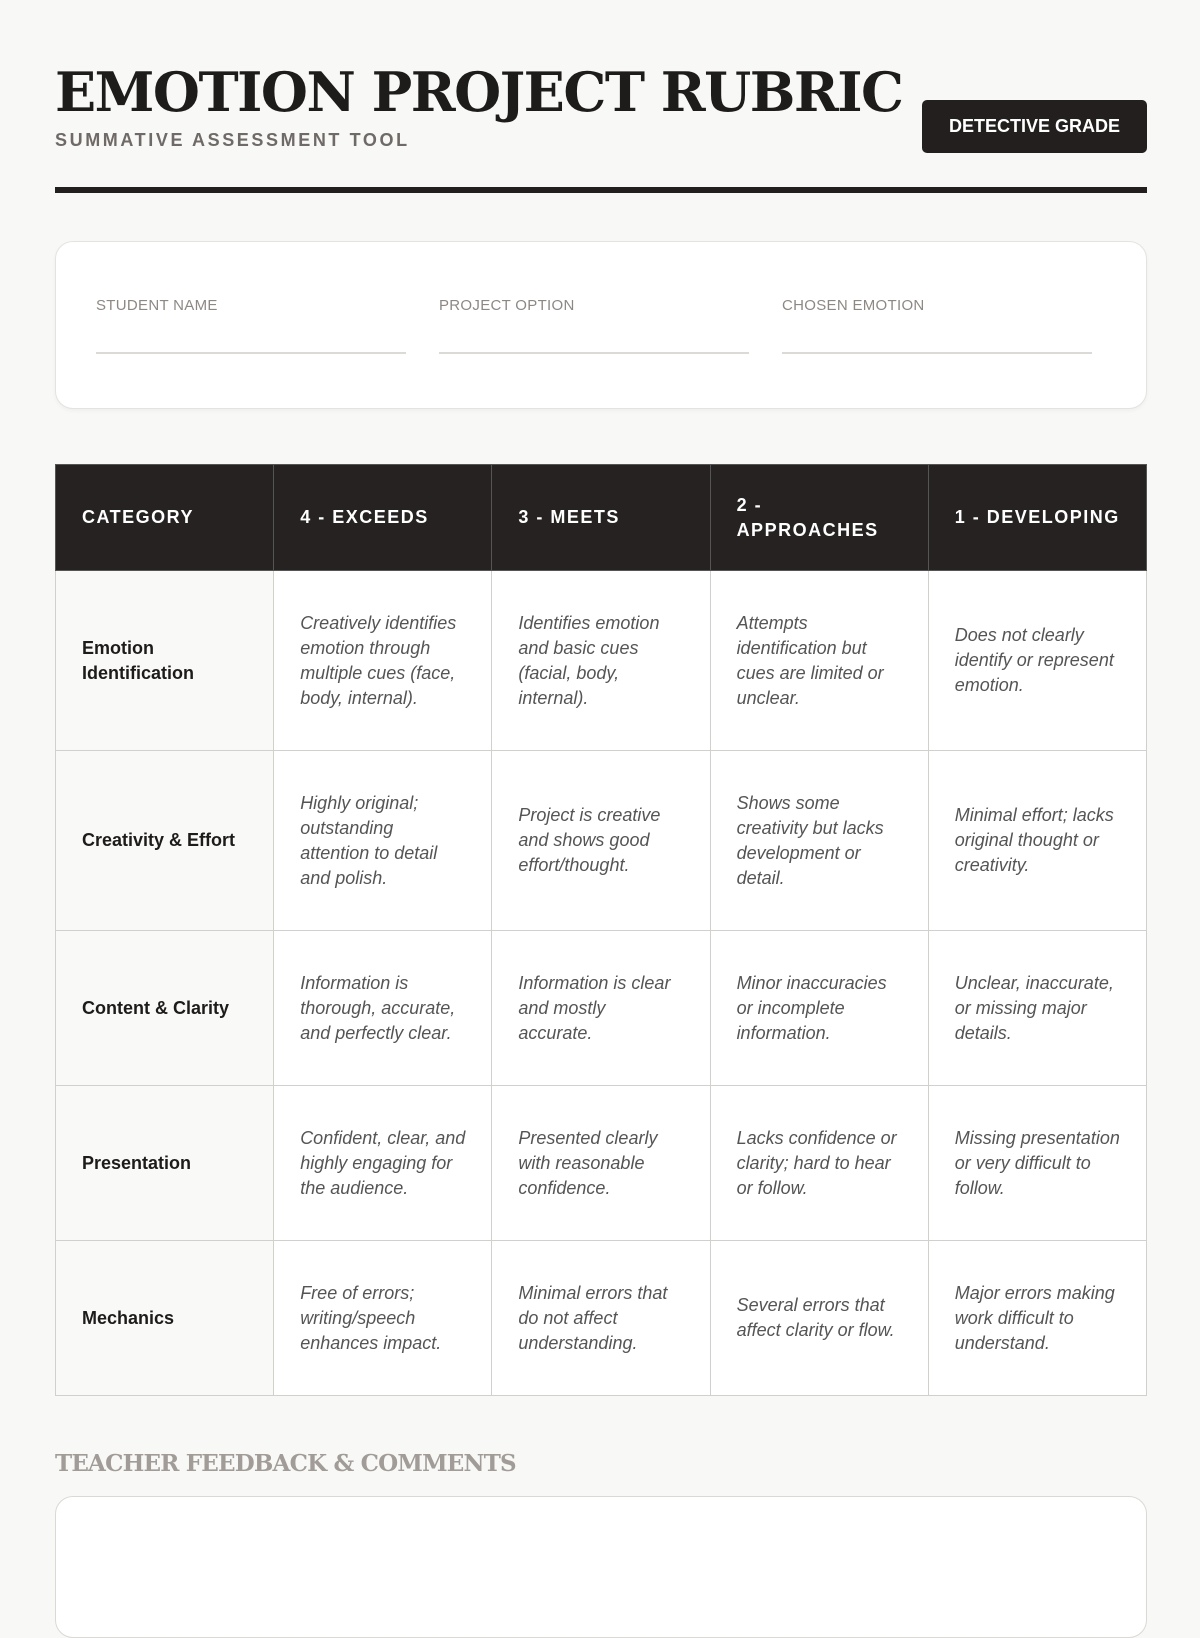 Image resolution: width=1200 pixels, height=1638 pixels. I want to click on column-header: 4 - EXCEEDS, so click(383, 517).